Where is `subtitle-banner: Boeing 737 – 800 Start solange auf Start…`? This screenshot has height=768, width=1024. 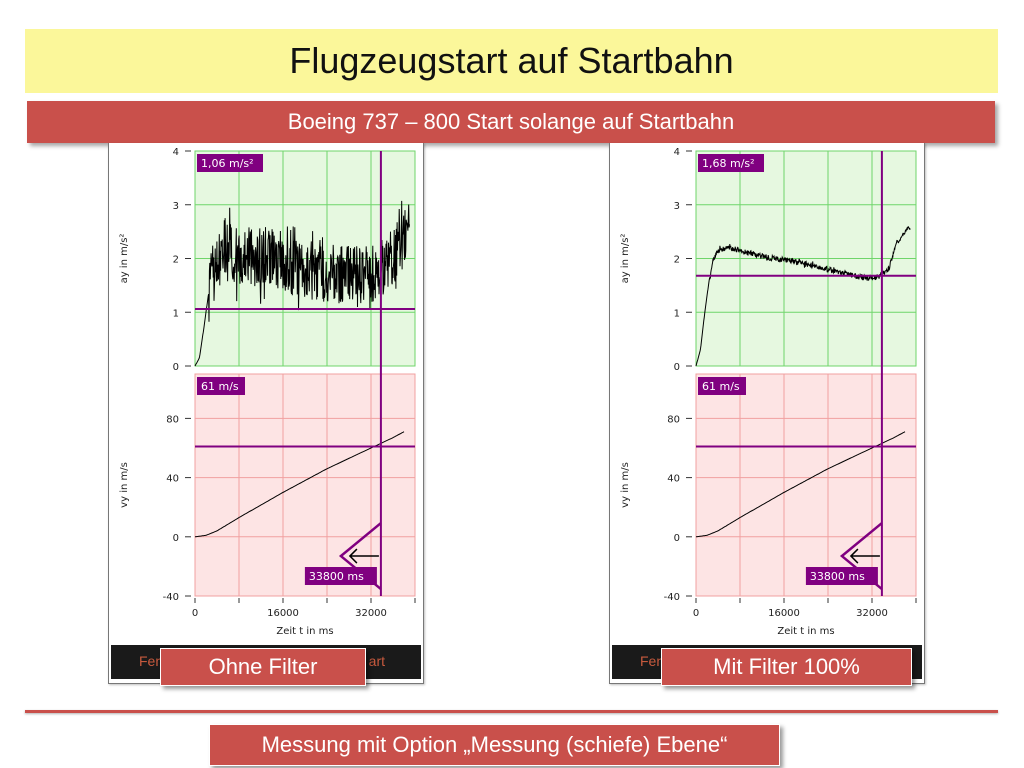
subtitle-banner: Boeing 737 – 800 Start solange auf Start… is located at coordinates (511, 122).